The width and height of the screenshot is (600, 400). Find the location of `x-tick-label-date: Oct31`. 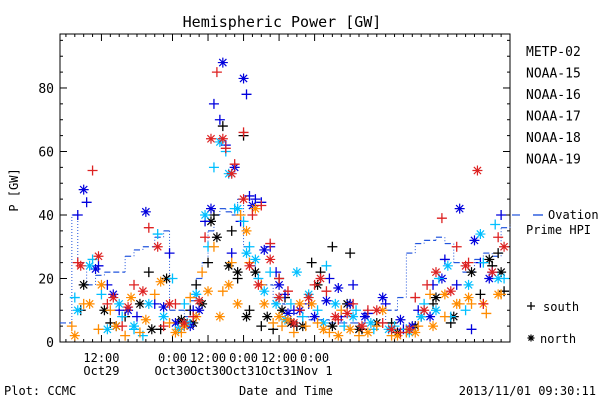

x-tick-label-date: Oct31 is located at coordinates (279, 371).